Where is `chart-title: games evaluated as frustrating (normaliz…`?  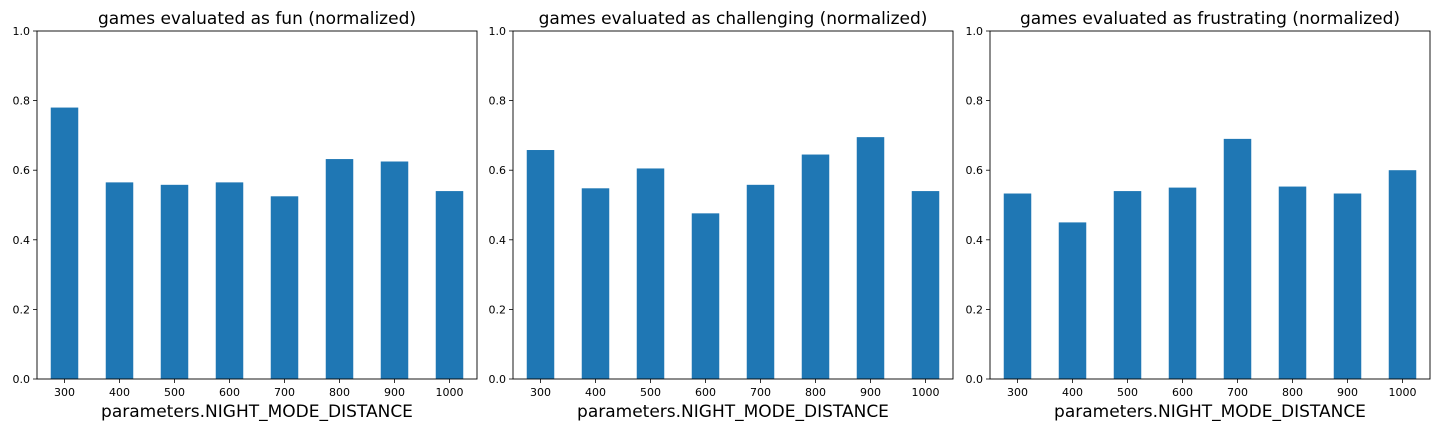 chart-title: games evaluated as frustrating (normaliz… is located at coordinates (1210, 19).